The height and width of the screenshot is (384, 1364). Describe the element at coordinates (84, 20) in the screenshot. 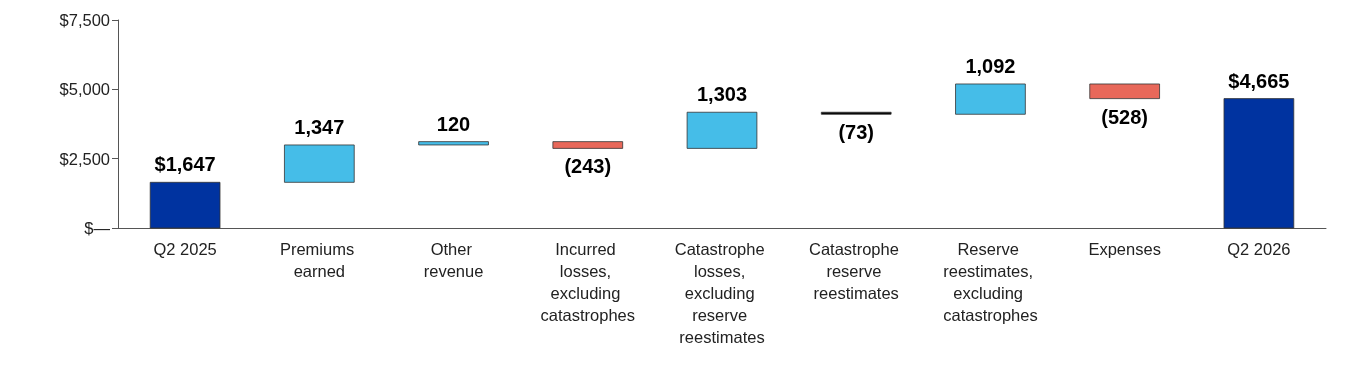

I see `y-tick-label: $7,500` at that location.